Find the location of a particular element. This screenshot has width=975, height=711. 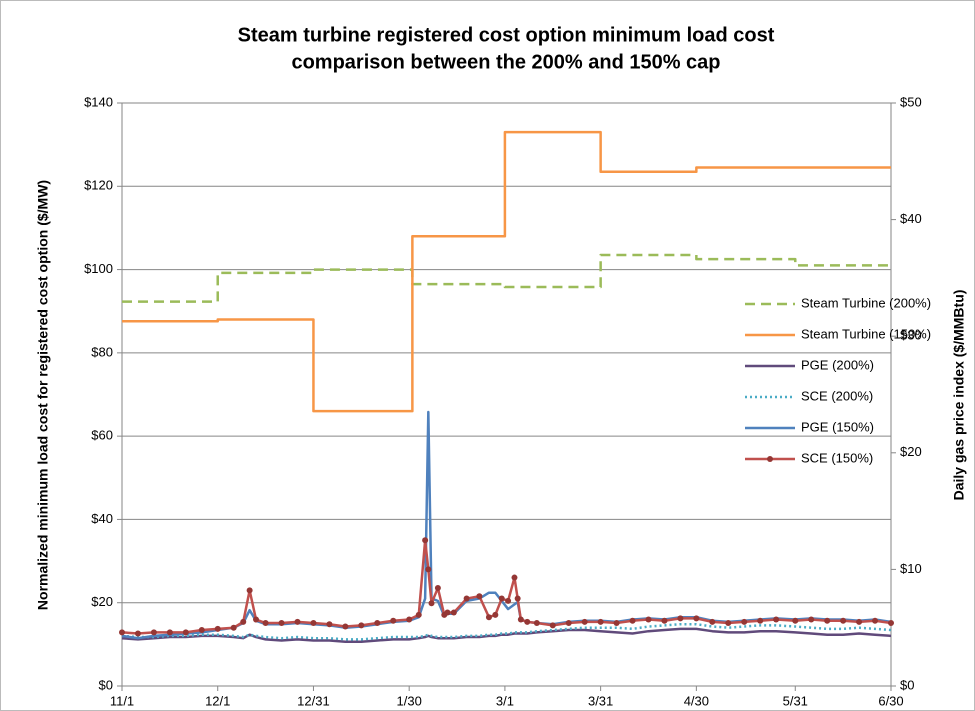

chart-title: comparison between the 200% and 150% cap is located at coordinates (505, 62).